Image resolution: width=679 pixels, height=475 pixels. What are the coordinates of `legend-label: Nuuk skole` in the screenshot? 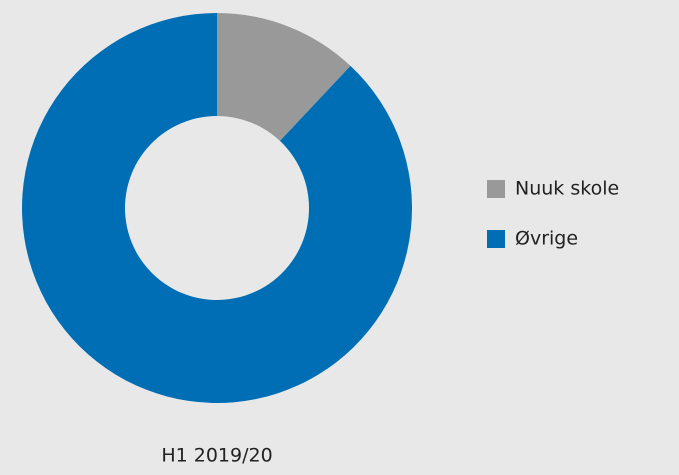 It's located at (567, 189).